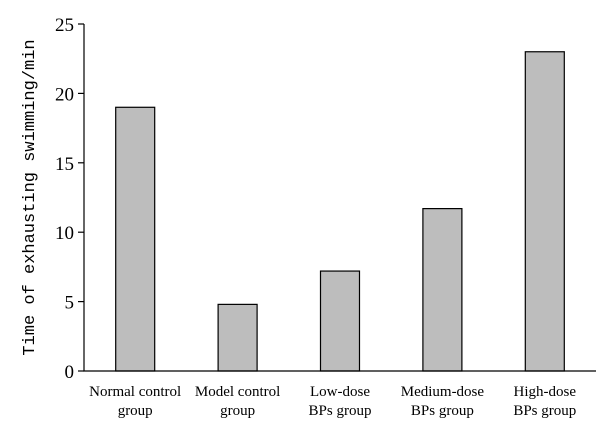 The height and width of the screenshot is (434, 600). What do you see at coordinates (64, 94) in the screenshot?
I see `y-tick-label: 20` at bounding box center [64, 94].